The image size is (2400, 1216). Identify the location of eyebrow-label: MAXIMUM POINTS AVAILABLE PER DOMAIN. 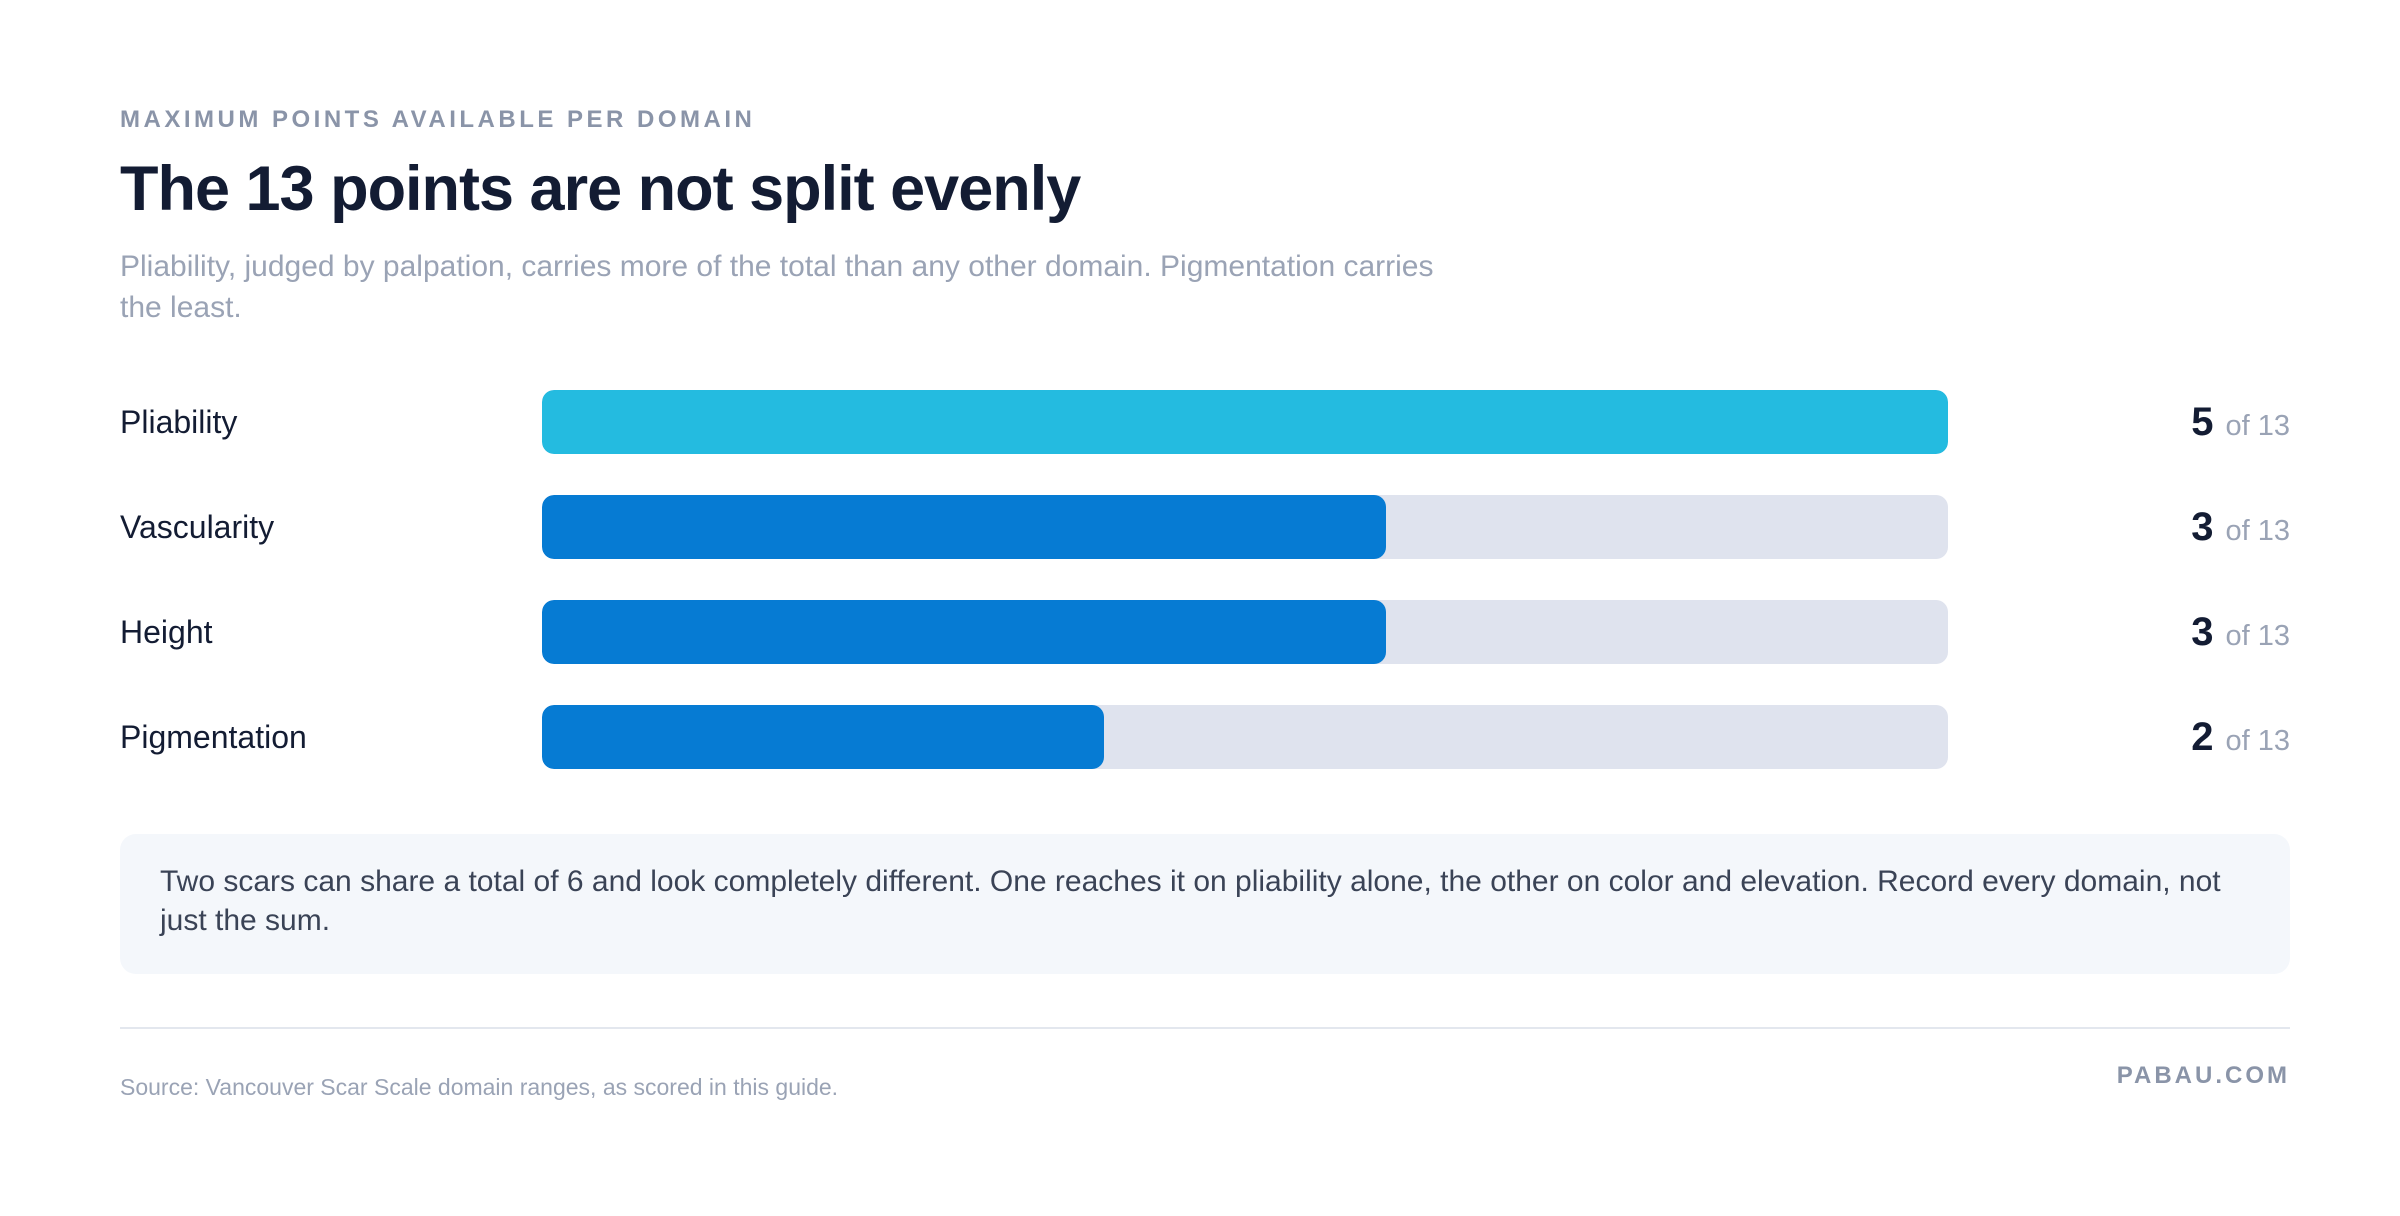
(438, 119).